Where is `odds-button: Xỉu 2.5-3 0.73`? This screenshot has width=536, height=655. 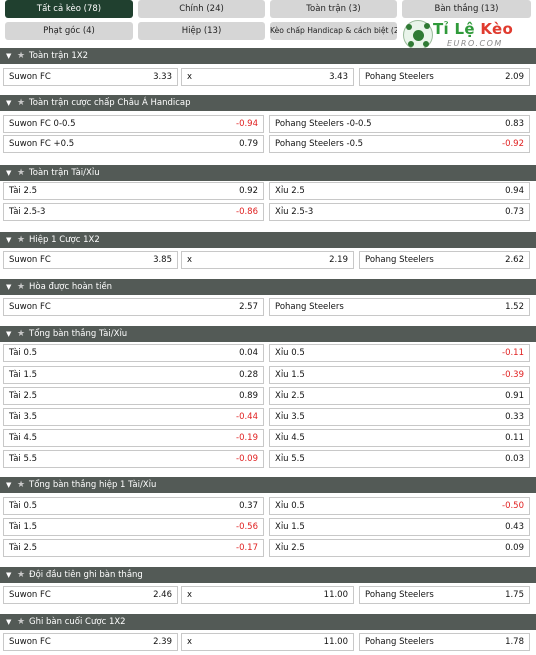 odds-button: Xỉu 2.5-3 0.73 is located at coordinates (399, 212).